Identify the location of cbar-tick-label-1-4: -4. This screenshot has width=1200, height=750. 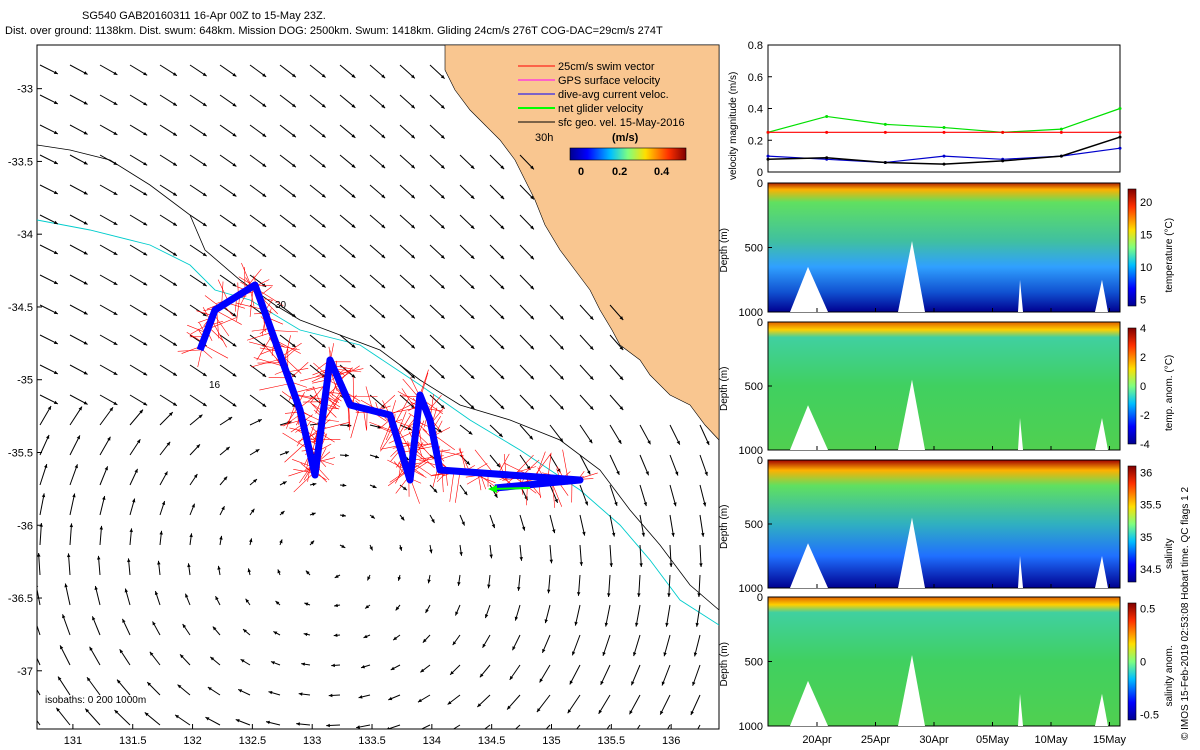
(1145, 445).